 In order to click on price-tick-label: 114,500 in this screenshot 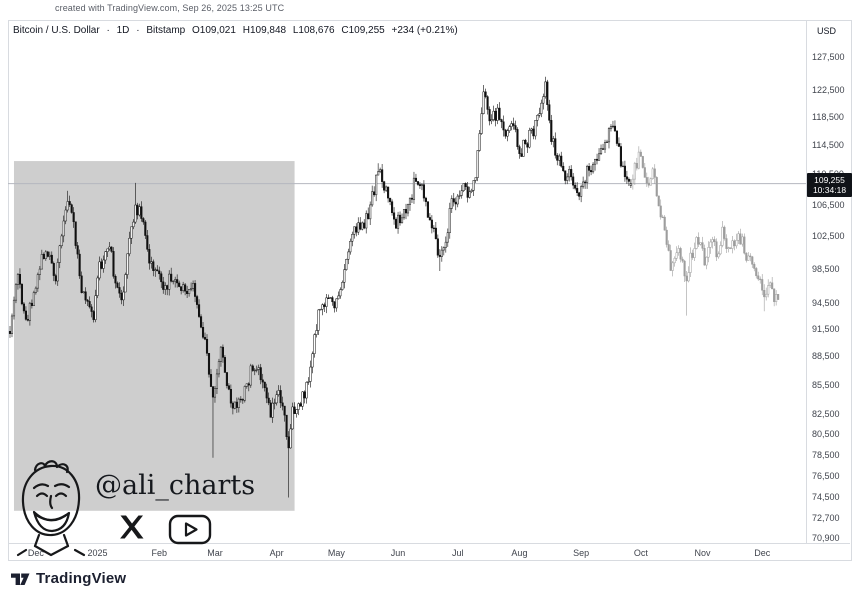, I will do `click(828, 145)`.